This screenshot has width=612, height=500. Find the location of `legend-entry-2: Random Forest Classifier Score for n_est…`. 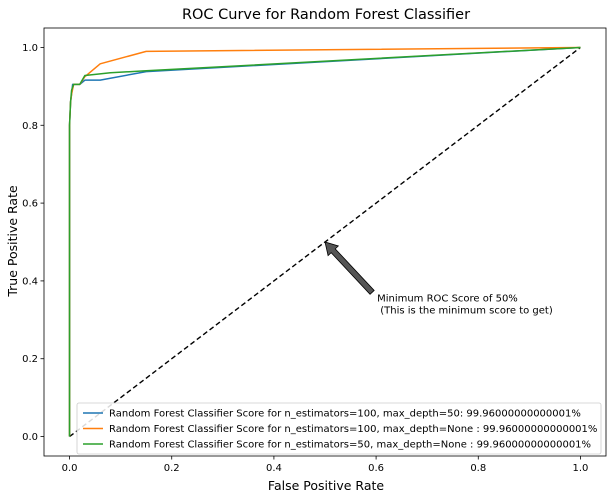

legend-entry-2: Random Forest Classifier Score for n_est… is located at coordinates (353, 429).